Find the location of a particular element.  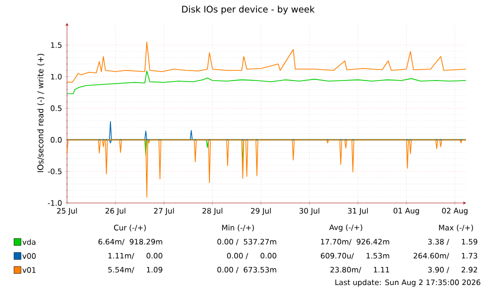

chart-title: Disk IOs per device - by week is located at coordinates (248, 10).